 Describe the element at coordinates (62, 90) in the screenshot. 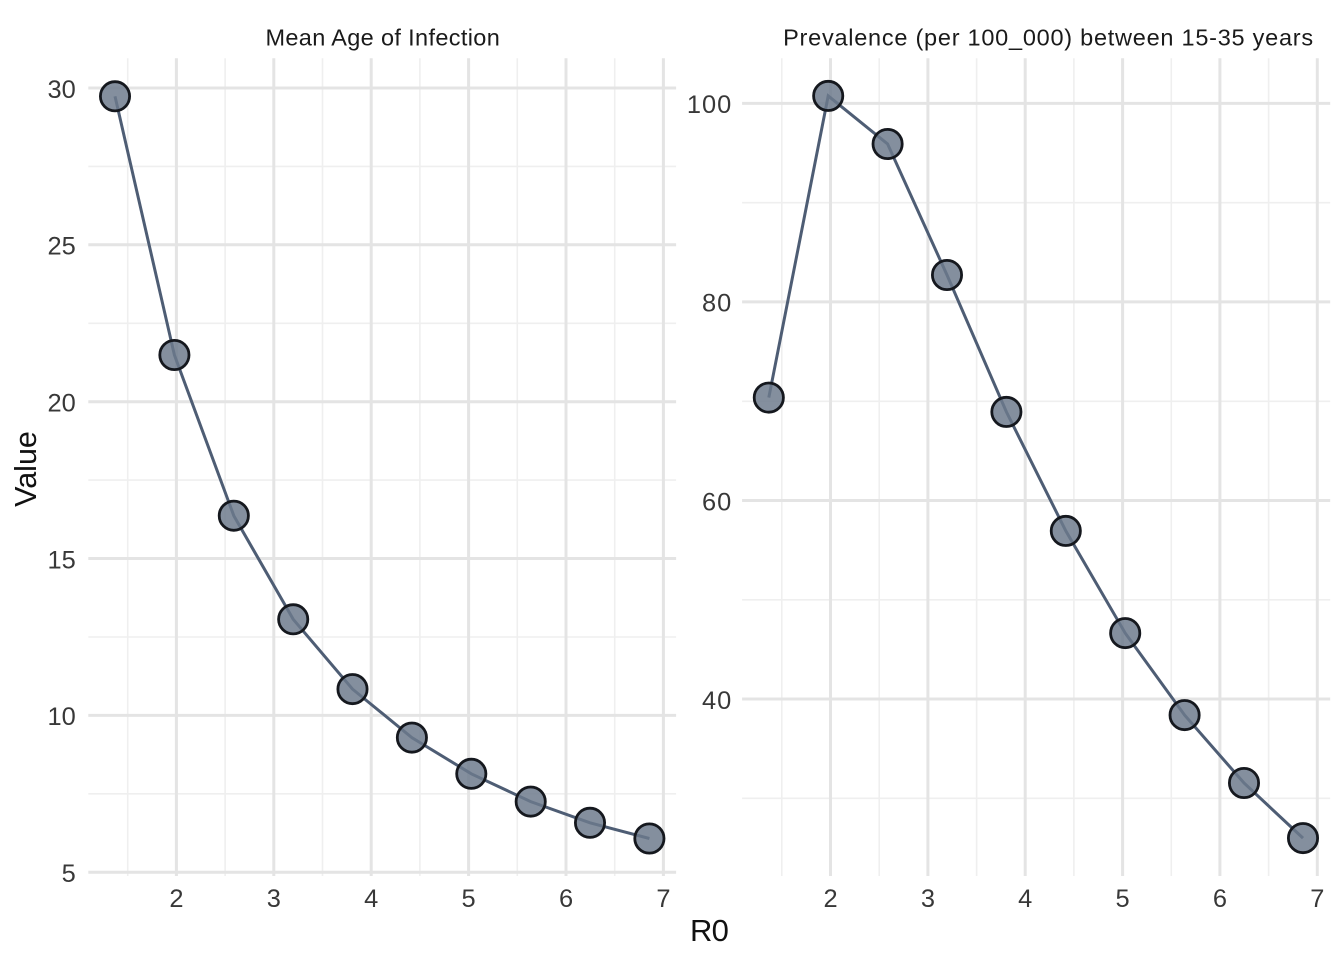

I see `svg-text: 30` at that location.